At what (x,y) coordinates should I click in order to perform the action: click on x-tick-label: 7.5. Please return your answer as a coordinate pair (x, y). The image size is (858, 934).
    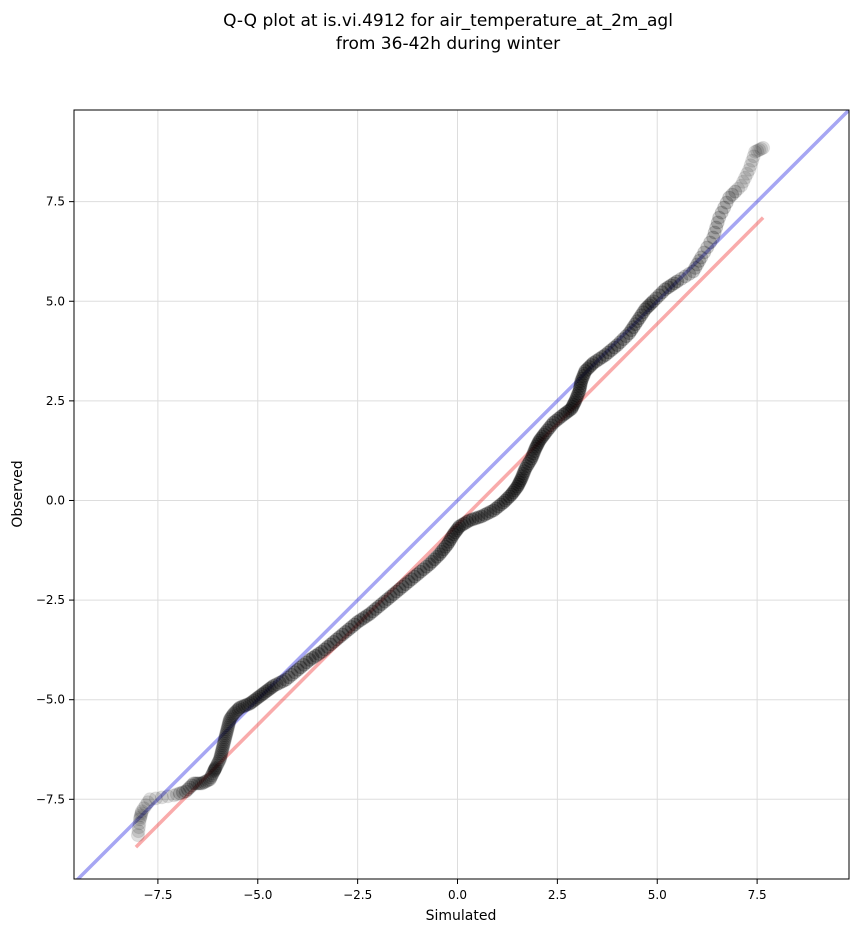
    Looking at the image, I should click on (757, 895).